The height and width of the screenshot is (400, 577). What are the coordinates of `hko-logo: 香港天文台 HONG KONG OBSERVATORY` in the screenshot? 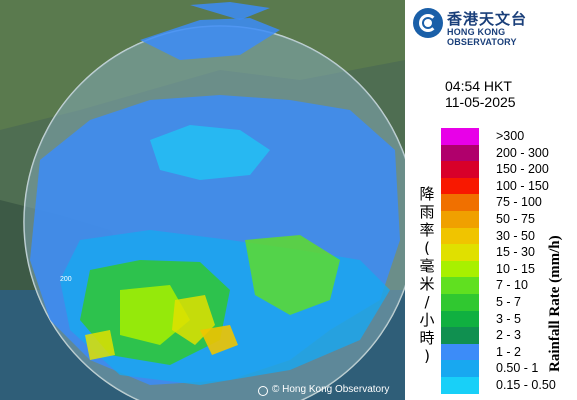 It's located at (493, 26).